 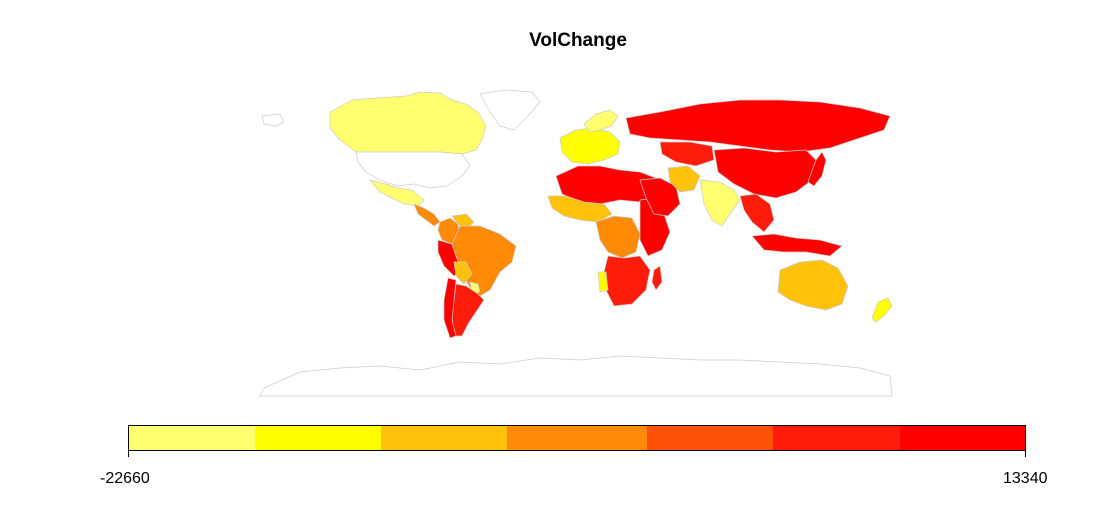 I want to click on region-namibia, so click(x=603, y=282).